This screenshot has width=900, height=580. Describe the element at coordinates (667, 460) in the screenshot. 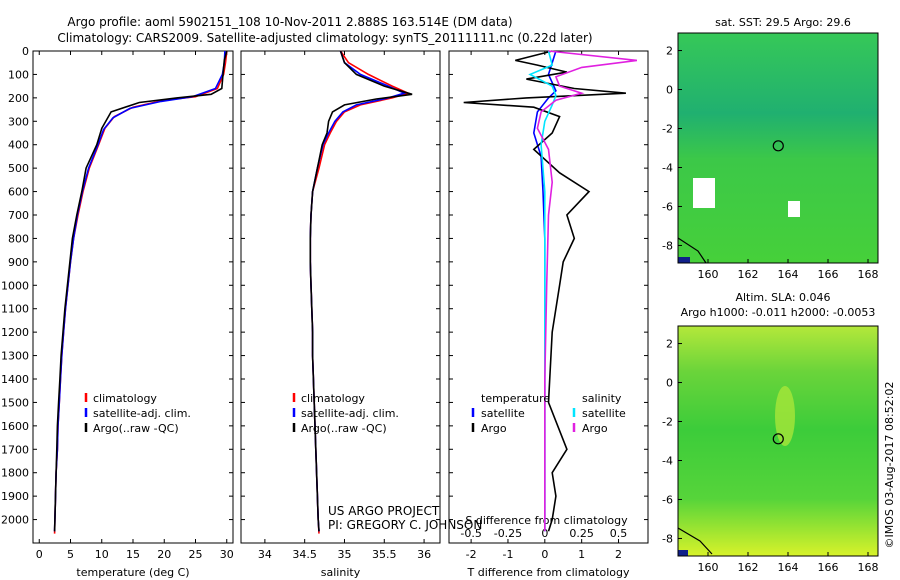

I see `sla_map-lat-label: -4` at that location.